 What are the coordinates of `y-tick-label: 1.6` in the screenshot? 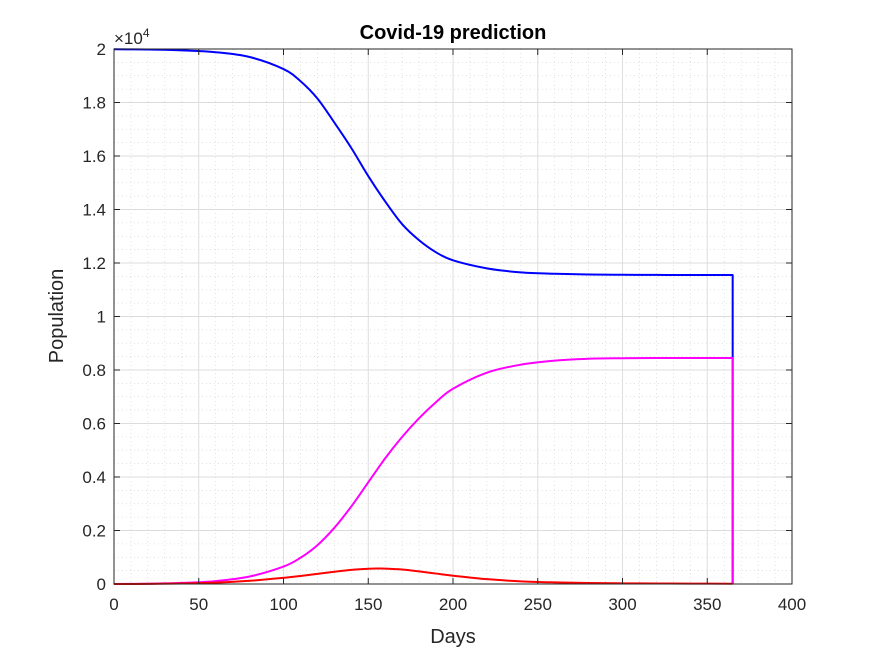 It's located at (94, 156).